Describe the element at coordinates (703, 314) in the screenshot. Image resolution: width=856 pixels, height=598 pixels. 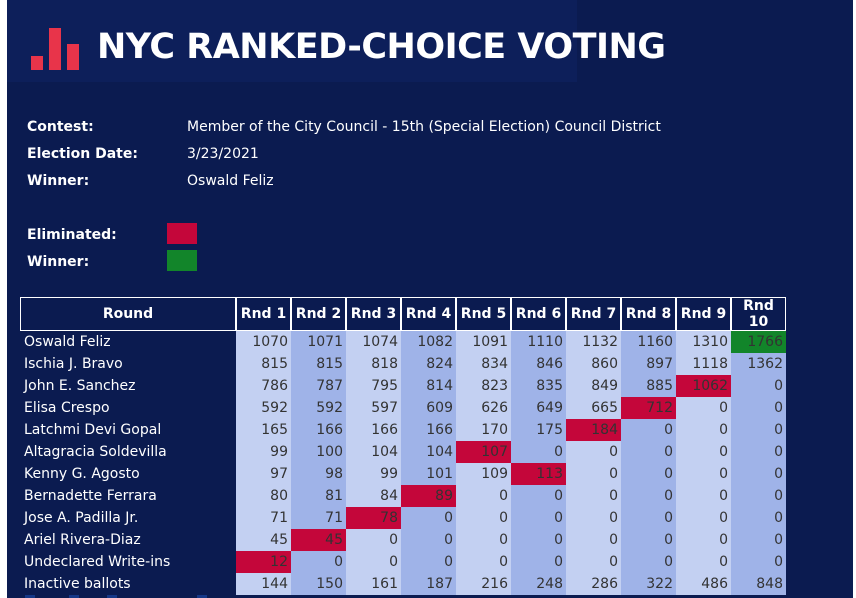
I see `round-header-9: Rnd 9` at that location.